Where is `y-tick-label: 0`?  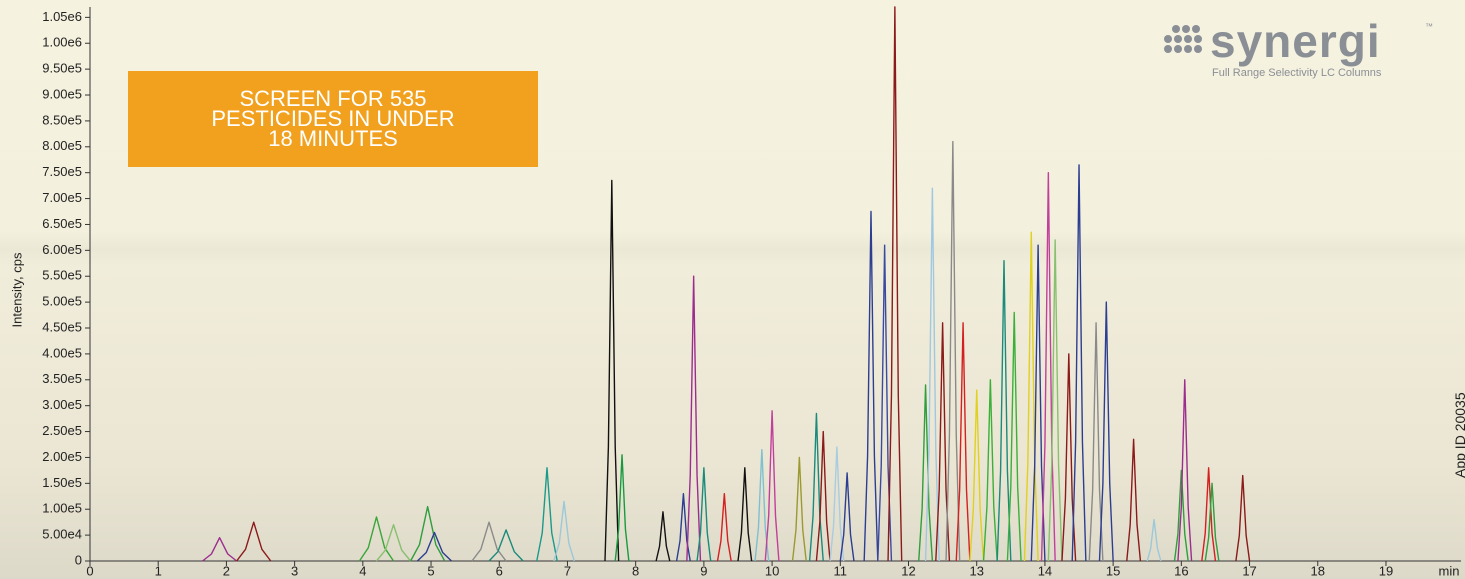 y-tick-label: 0 is located at coordinates (78, 559).